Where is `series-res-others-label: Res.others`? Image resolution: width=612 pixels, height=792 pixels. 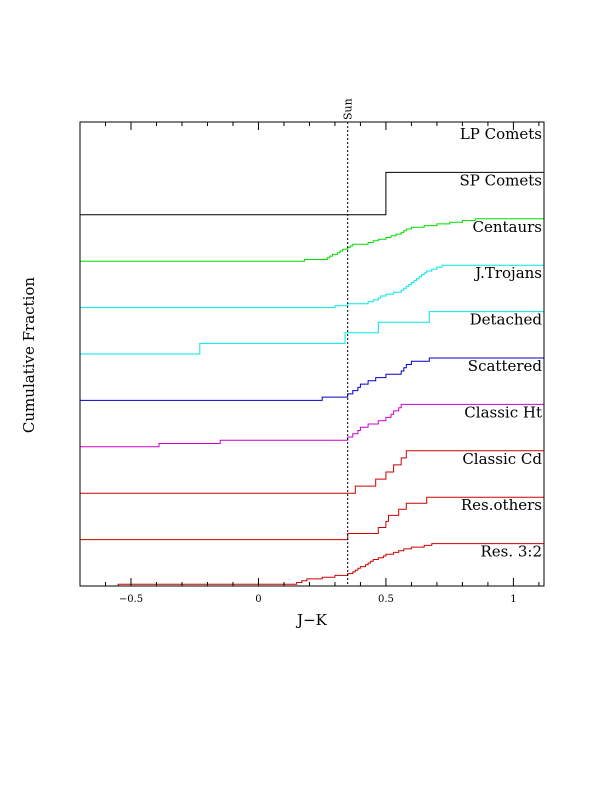
series-res-others-label: Res.others is located at coordinates (501, 505).